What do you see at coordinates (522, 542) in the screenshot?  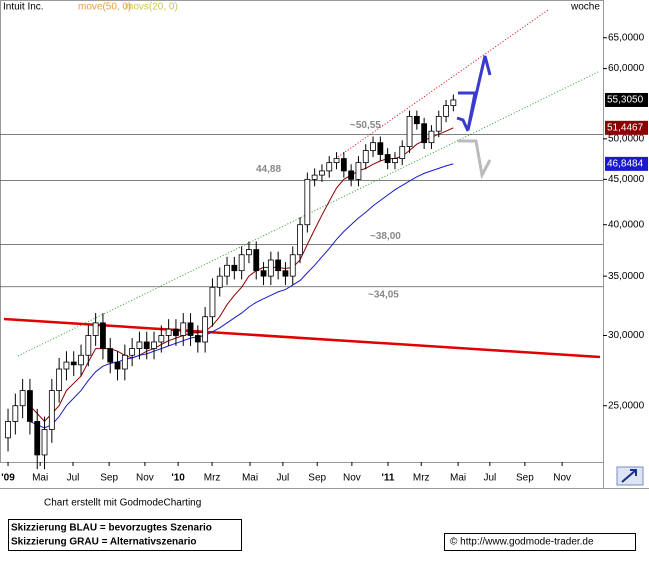 I see `url: © http://www.godmode-trader.de` at bounding box center [522, 542].